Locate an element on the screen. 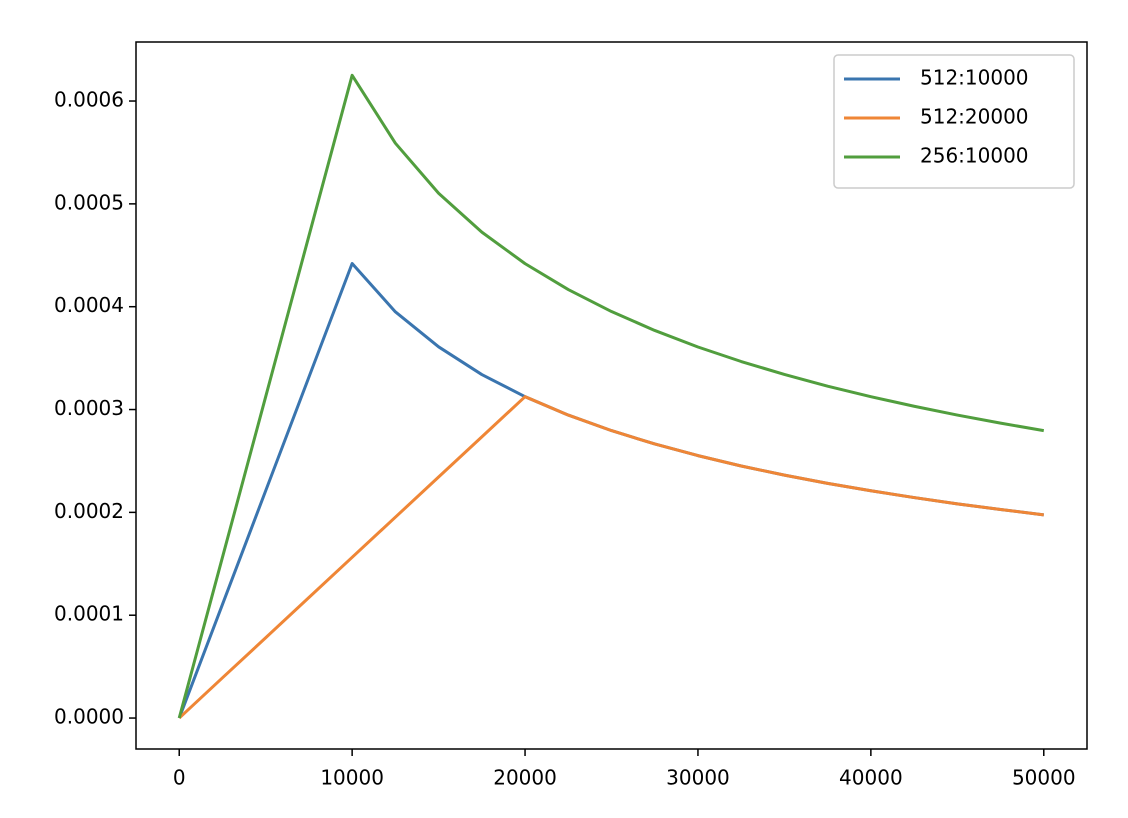 The height and width of the screenshot is (818, 1128). x-tick-label: 40000 is located at coordinates (871, 778).